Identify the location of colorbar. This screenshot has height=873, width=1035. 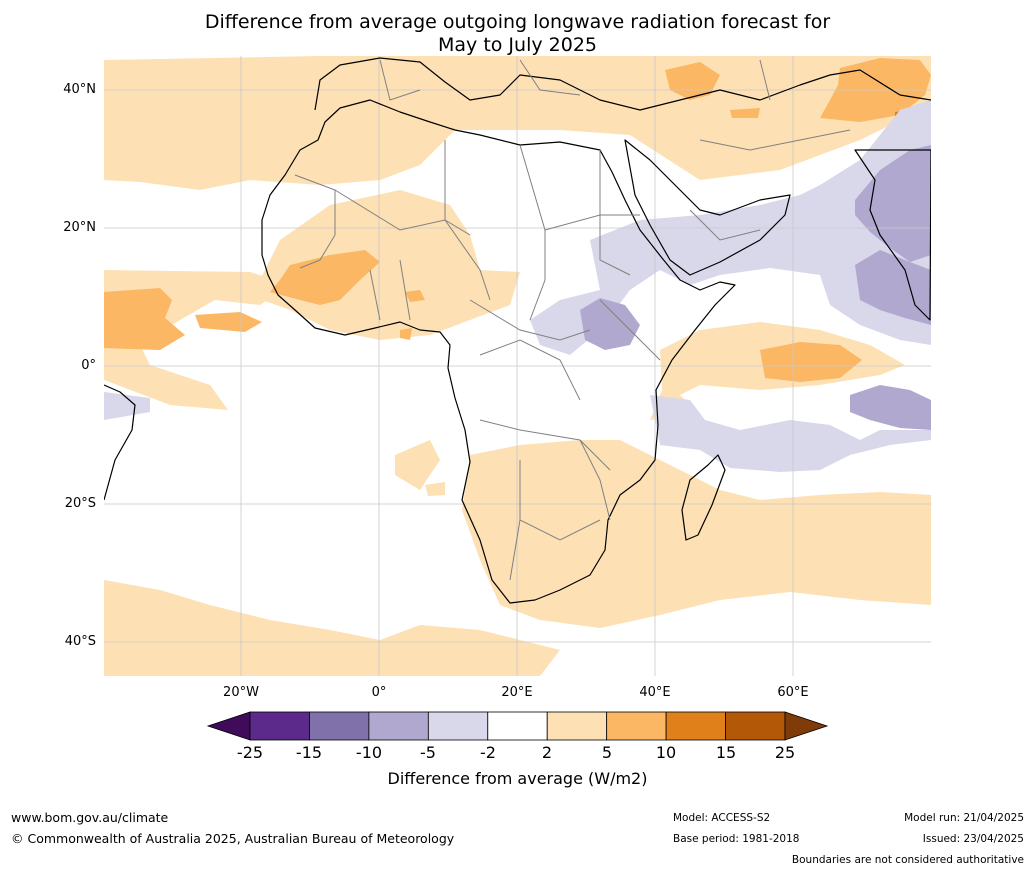
(517, 726).